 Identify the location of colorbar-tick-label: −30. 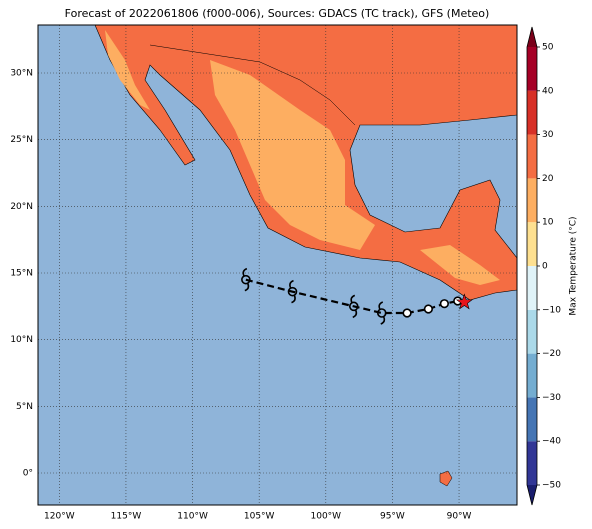
(551, 398).